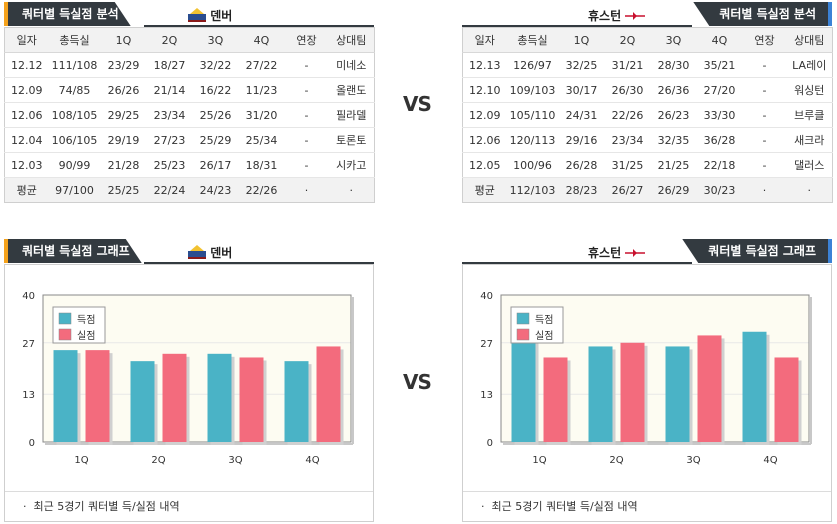 The width and height of the screenshot is (837, 524). What do you see at coordinates (351, 165) in the screenshot?
I see `table-cell: 시카고` at bounding box center [351, 165].